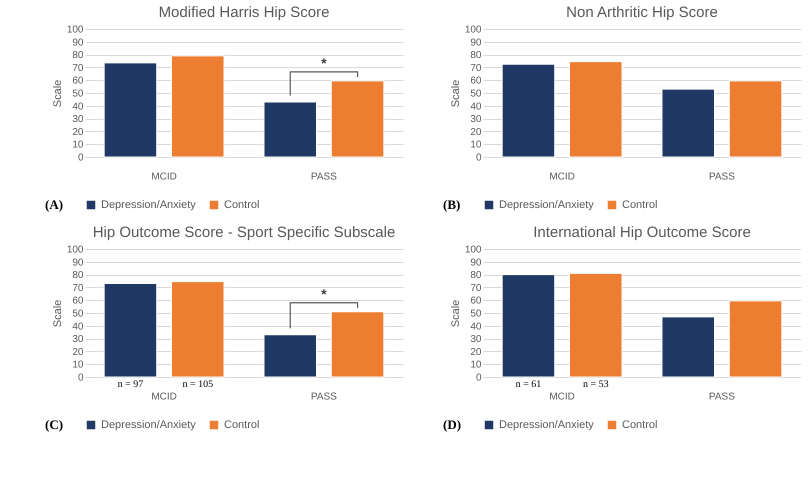 This screenshot has width=812, height=482. Describe the element at coordinates (244, 12) in the screenshot. I see `chart-title: Modified Harris Hip Score` at that location.